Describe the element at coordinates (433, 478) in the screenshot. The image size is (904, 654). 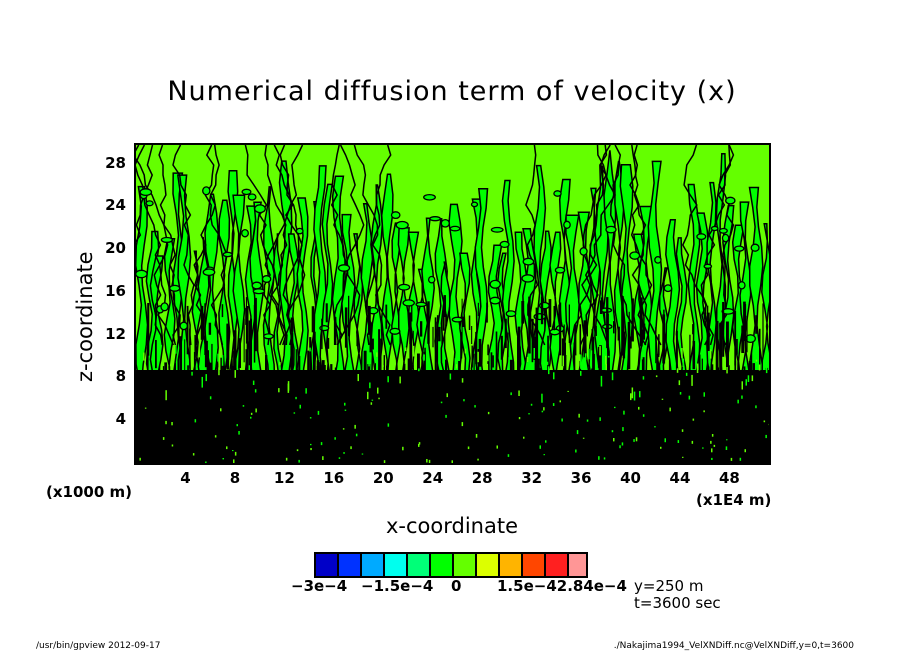
I see `x-tick-label: 24` at that location.